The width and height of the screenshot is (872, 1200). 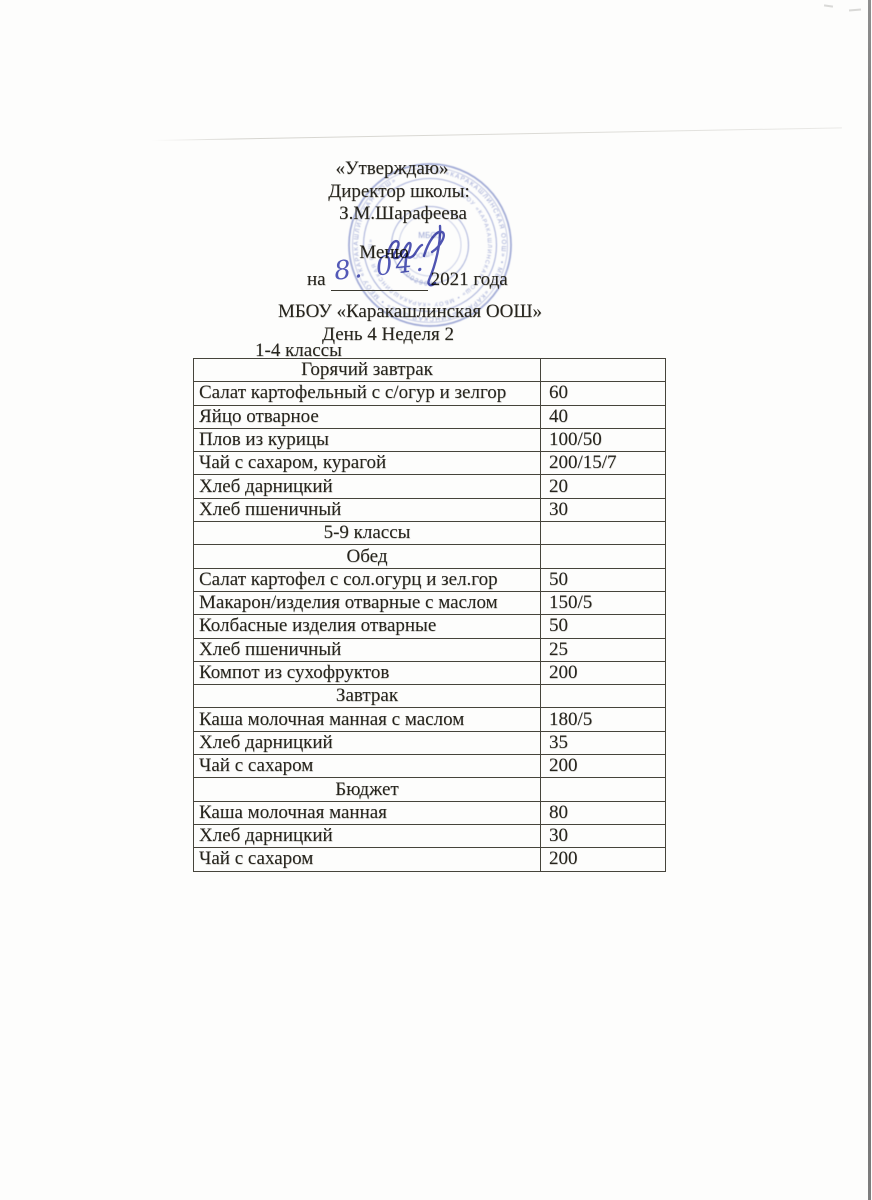 I want to click on dish-name-cell: Плов из курицы, so click(x=367, y=440).